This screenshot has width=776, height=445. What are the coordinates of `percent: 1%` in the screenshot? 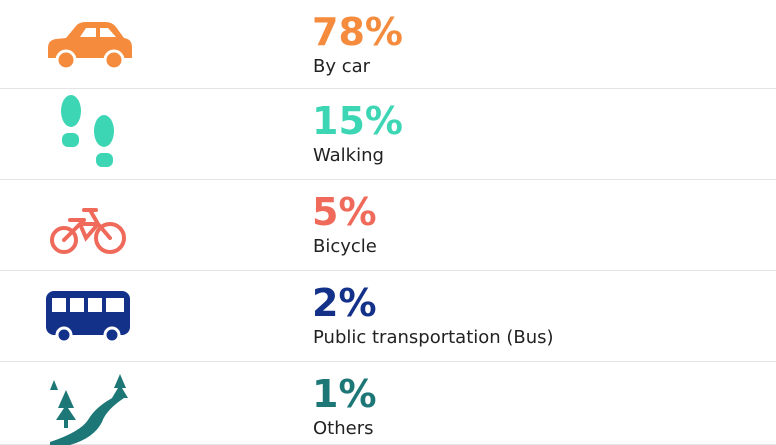 It's located at (344, 394).